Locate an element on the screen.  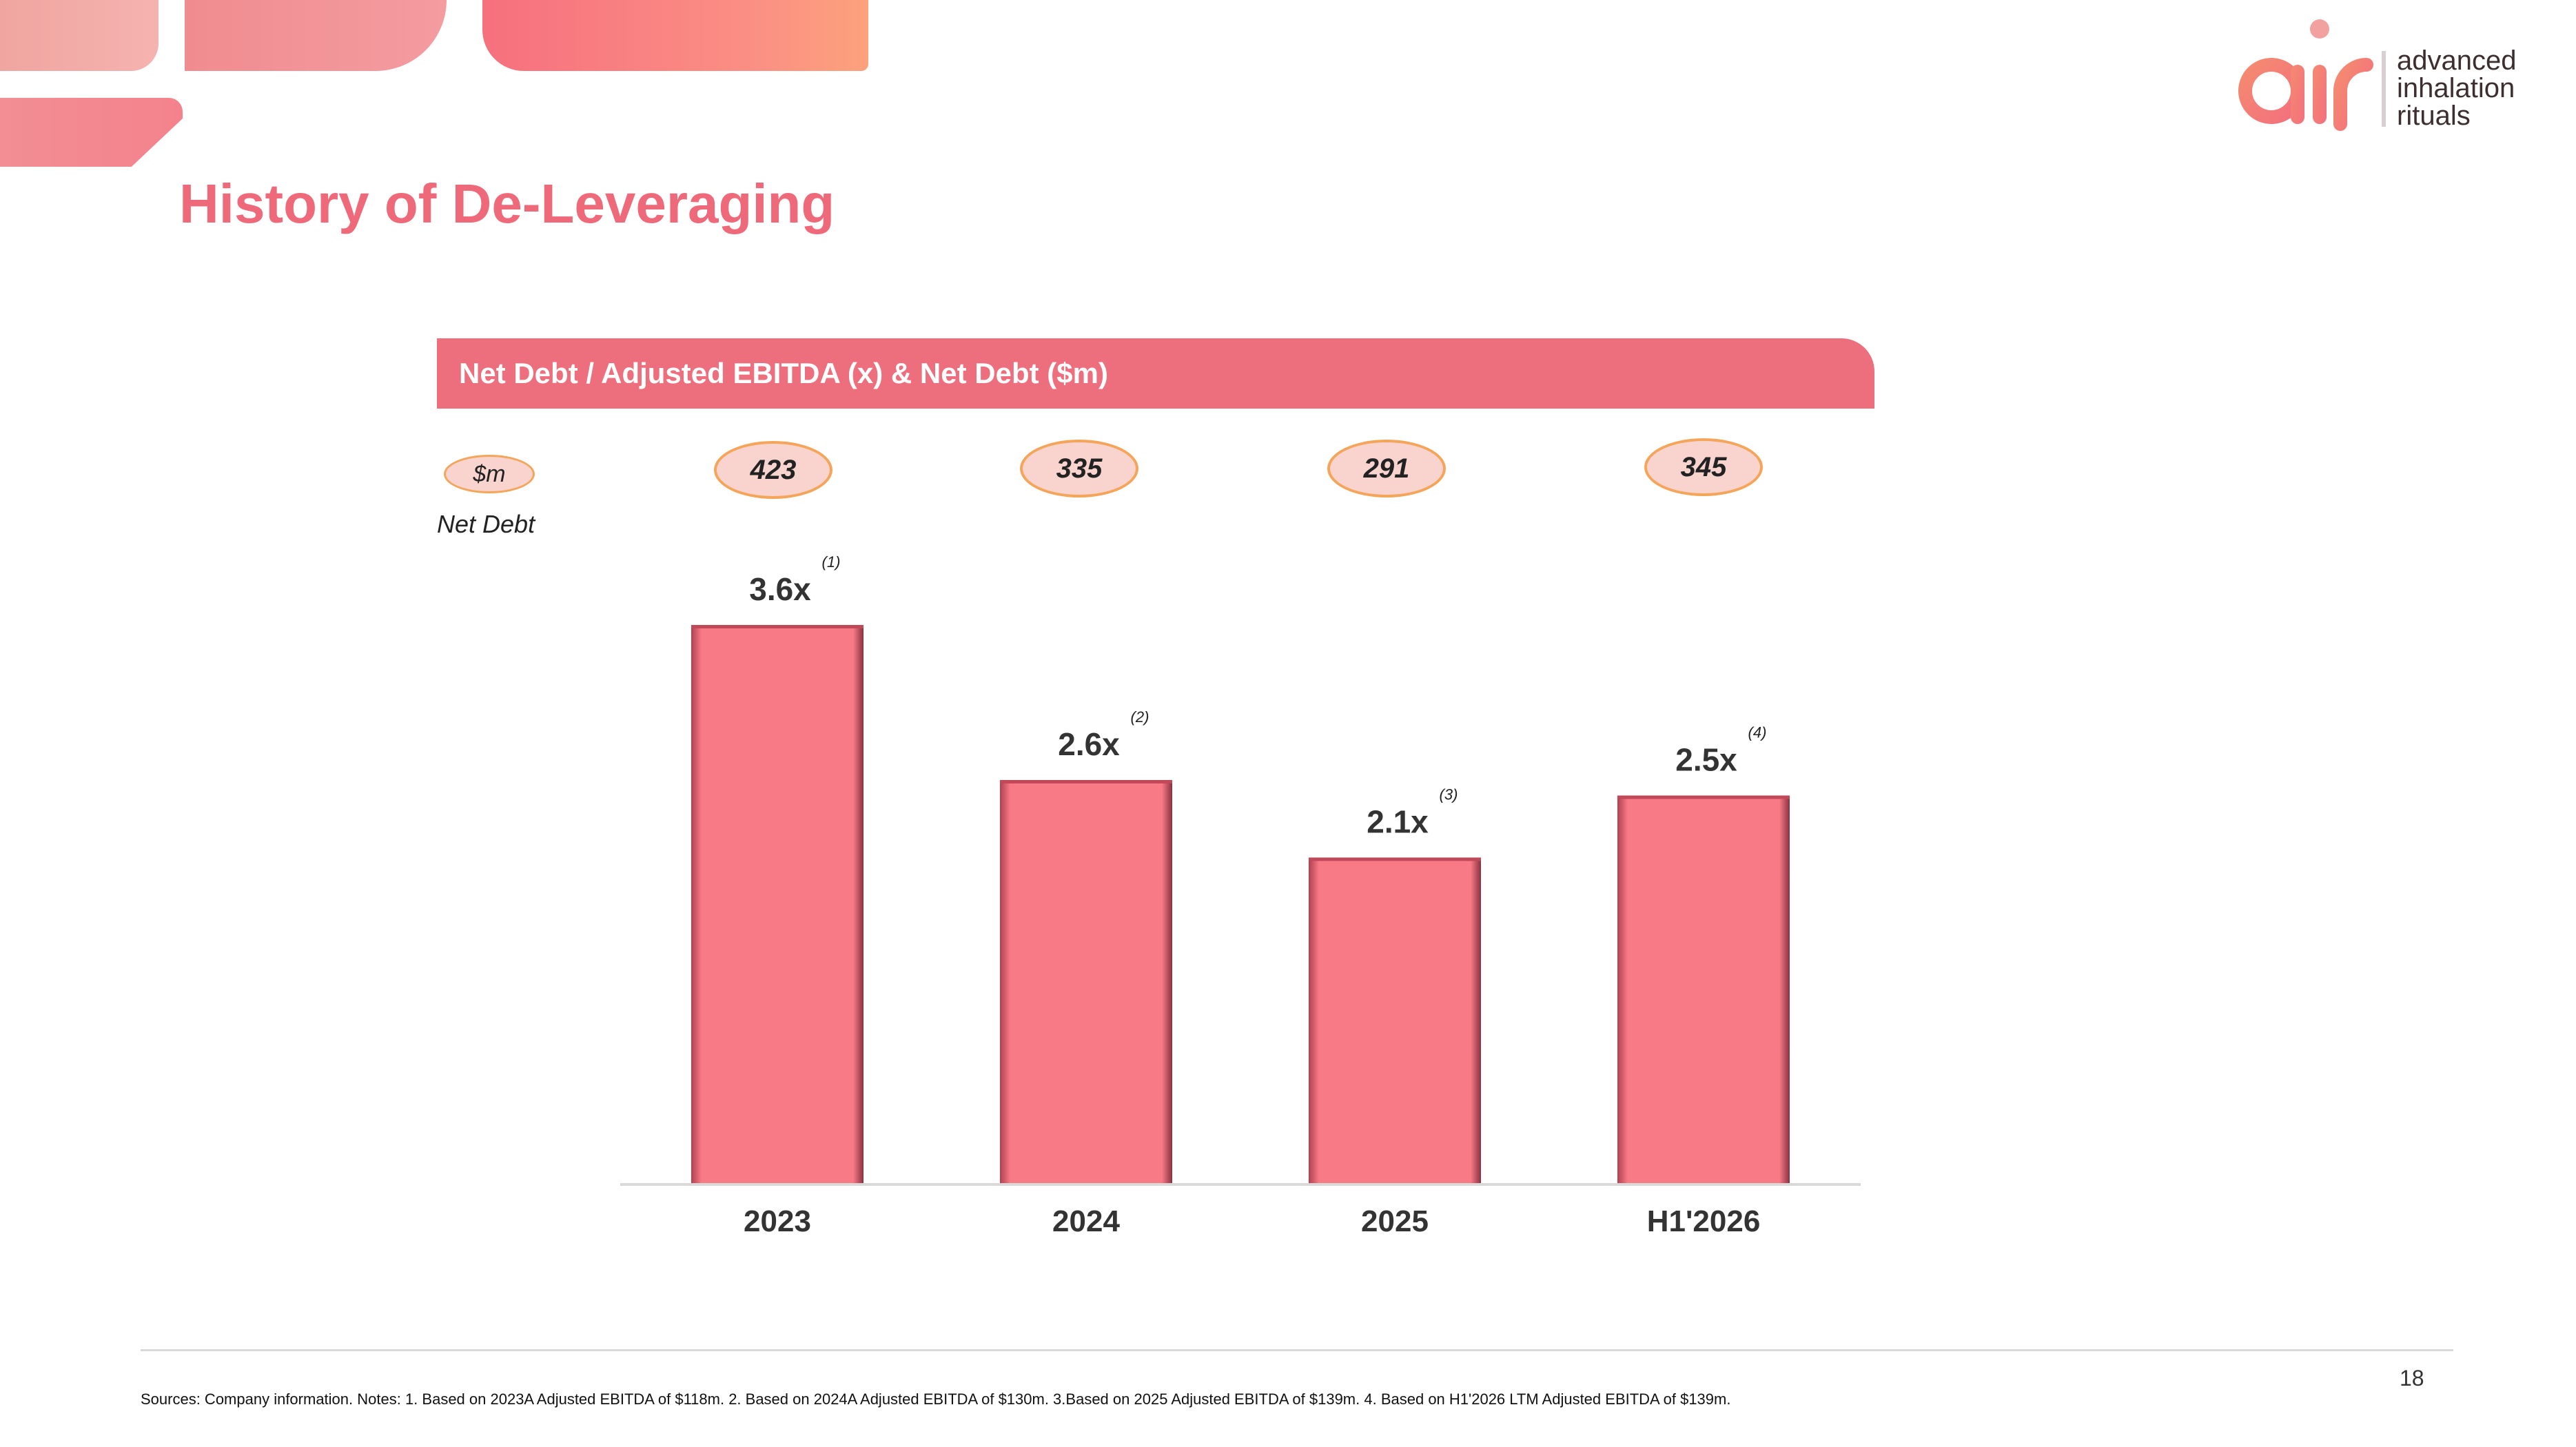
x-tick-label: 2025 is located at coordinates (1395, 1221).